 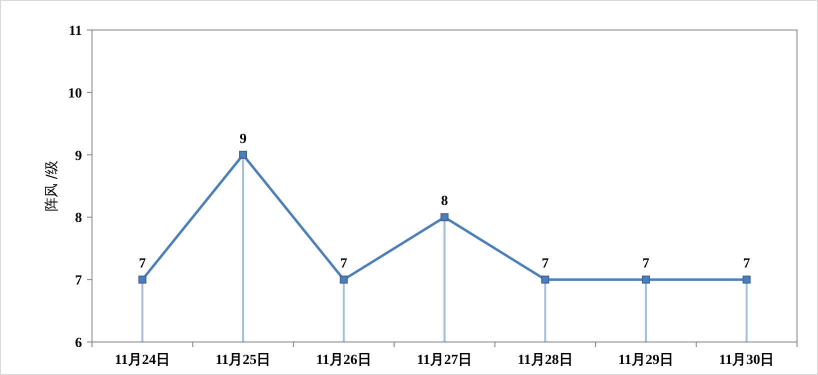 I want to click on data-label: 8, so click(x=444, y=202).